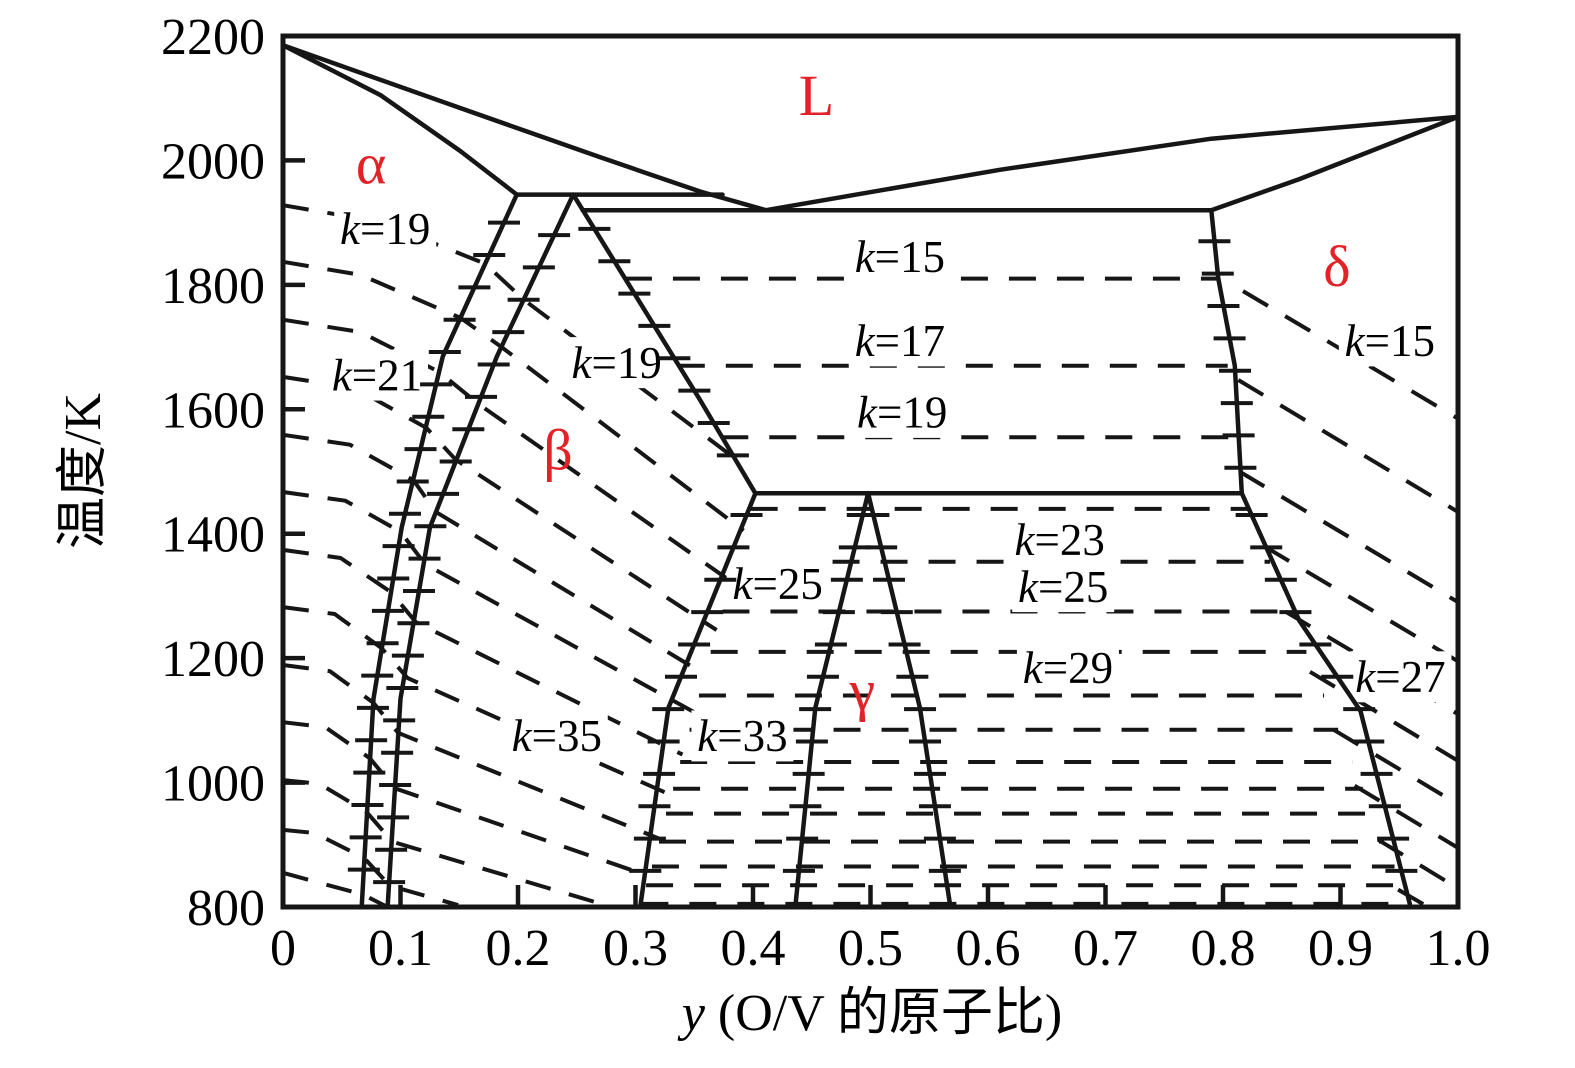 The height and width of the screenshot is (1068, 1575). Describe the element at coordinates (371, 164) in the screenshot. I see `phase-label-α: α` at that location.